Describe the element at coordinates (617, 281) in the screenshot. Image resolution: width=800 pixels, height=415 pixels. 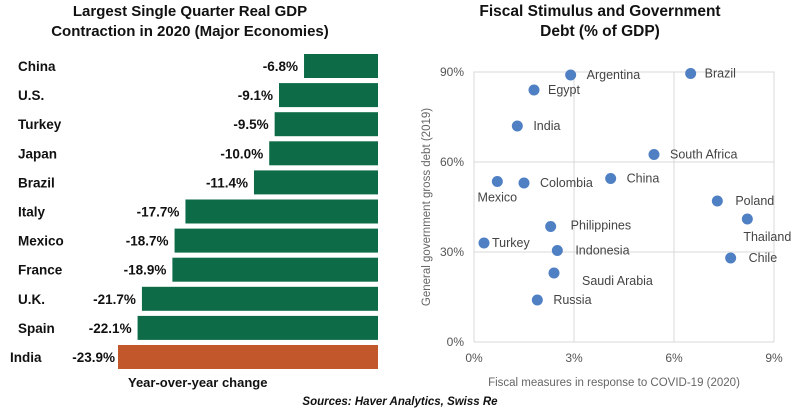
I see `point-label-saudi-arabia: Saudi Arabia` at that location.